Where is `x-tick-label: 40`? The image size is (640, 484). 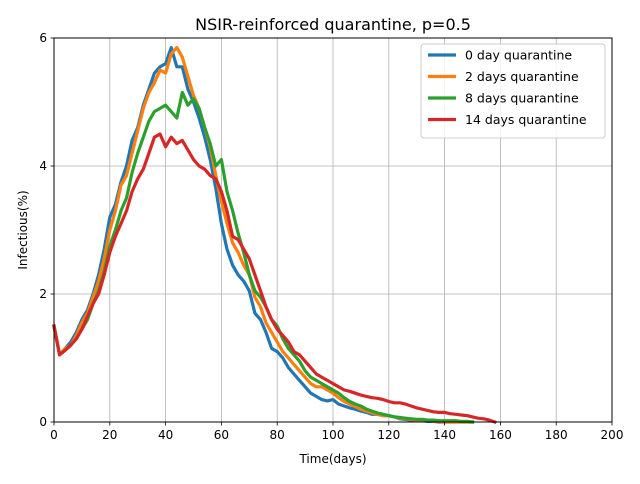
x-tick-label: 40 is located at coordinates (165, 435).